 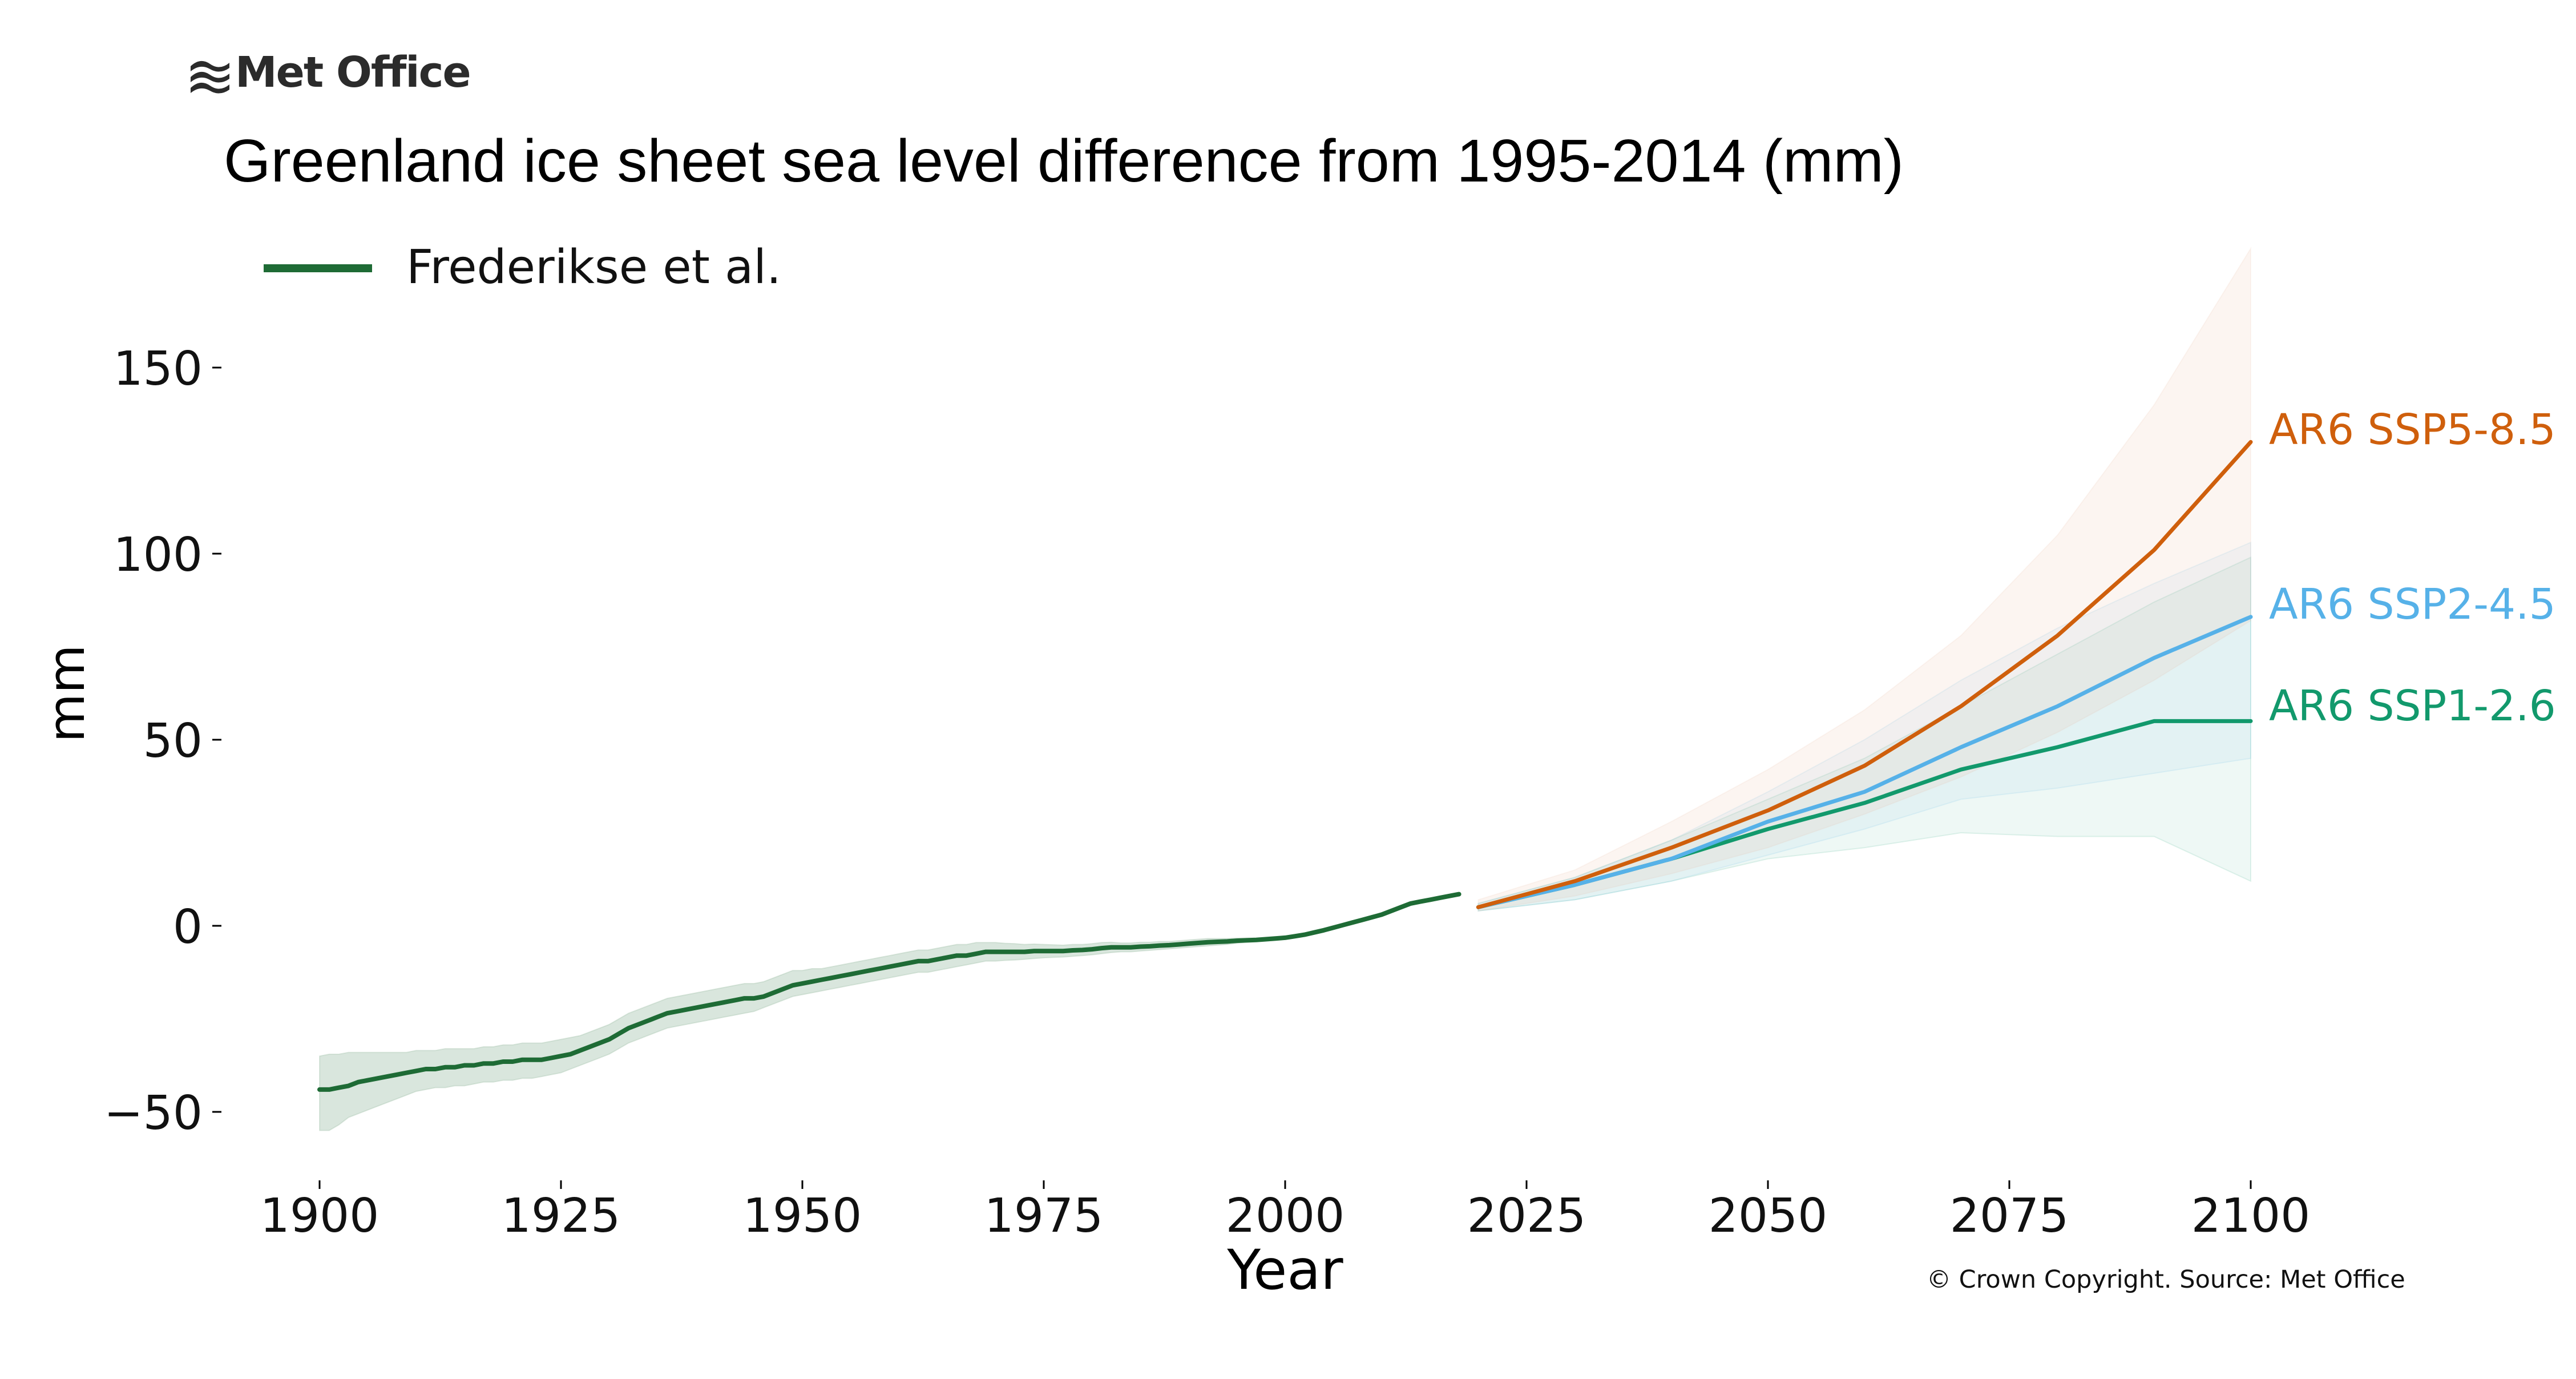 What do you see at coordinates (802, 1216) in the screenshot?
I see `x-tick-label: 1950` at bounding box center [802, 1216].